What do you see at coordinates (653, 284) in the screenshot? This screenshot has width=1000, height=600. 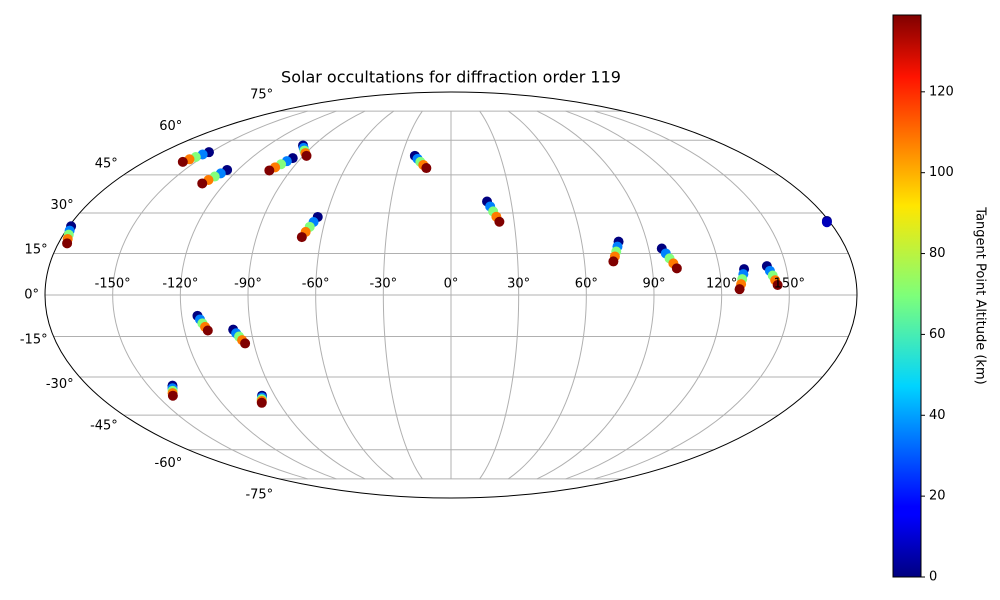 I see `x-tick-label: 90°` at bounding box center [653, 284].